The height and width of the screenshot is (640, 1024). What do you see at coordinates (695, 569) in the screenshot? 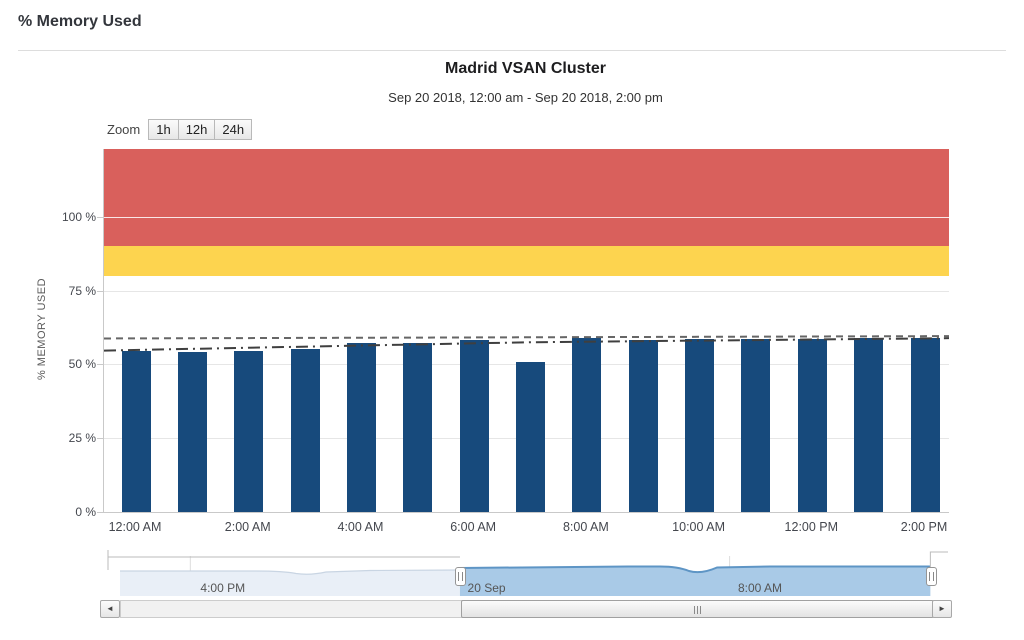
I see `navigator-selected-line` at bounding box center [695, 569].